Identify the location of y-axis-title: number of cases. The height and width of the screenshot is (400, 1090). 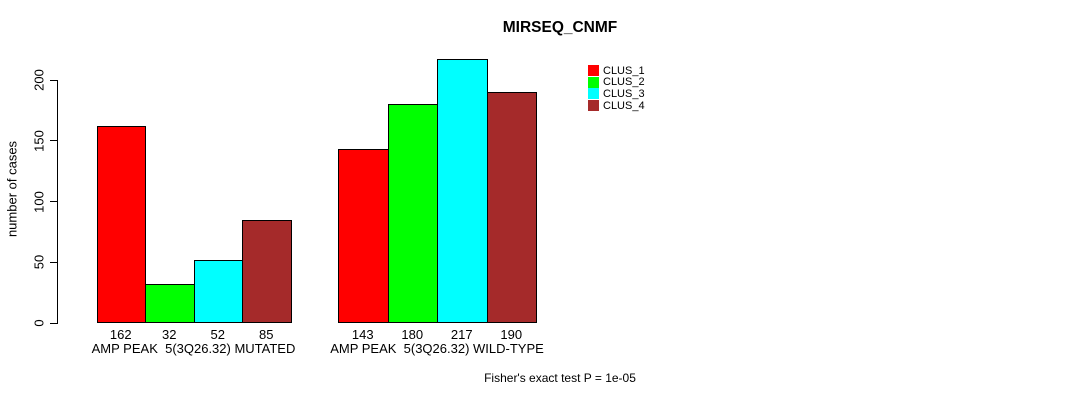
(12, 189).